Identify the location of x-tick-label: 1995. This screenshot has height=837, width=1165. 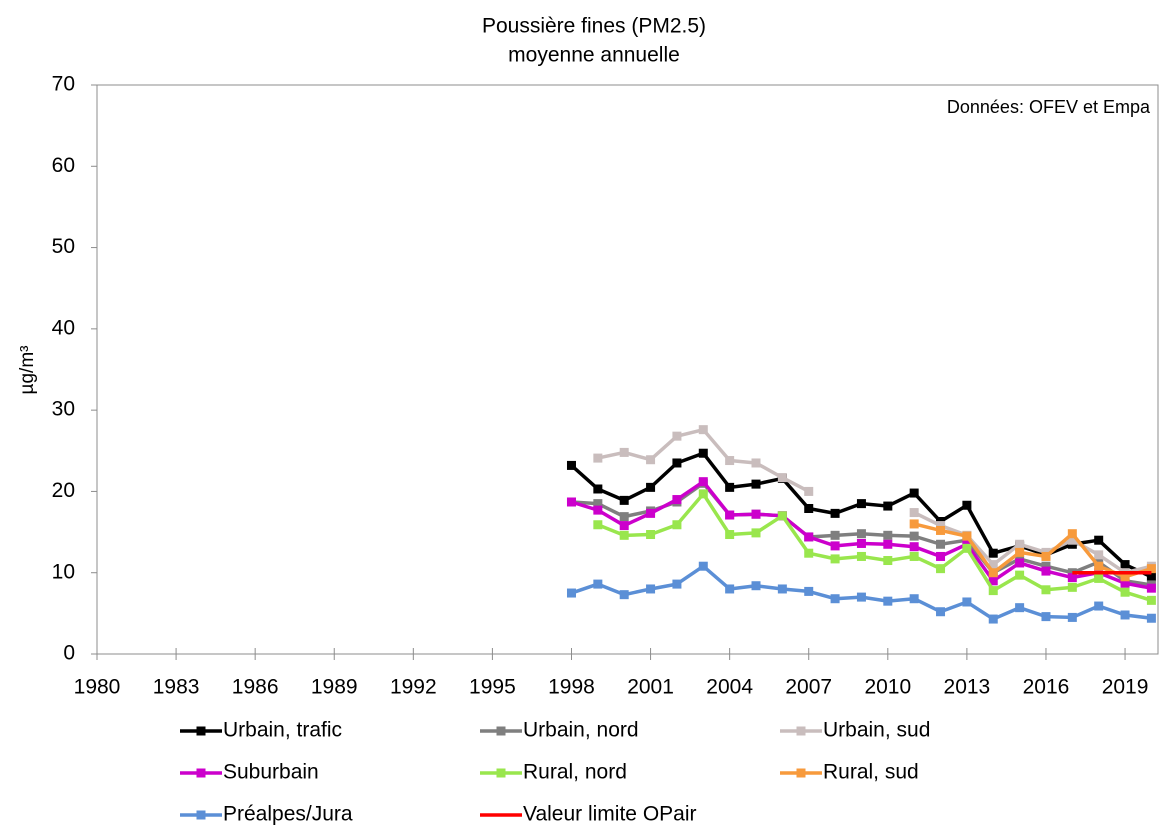
(492, 687).